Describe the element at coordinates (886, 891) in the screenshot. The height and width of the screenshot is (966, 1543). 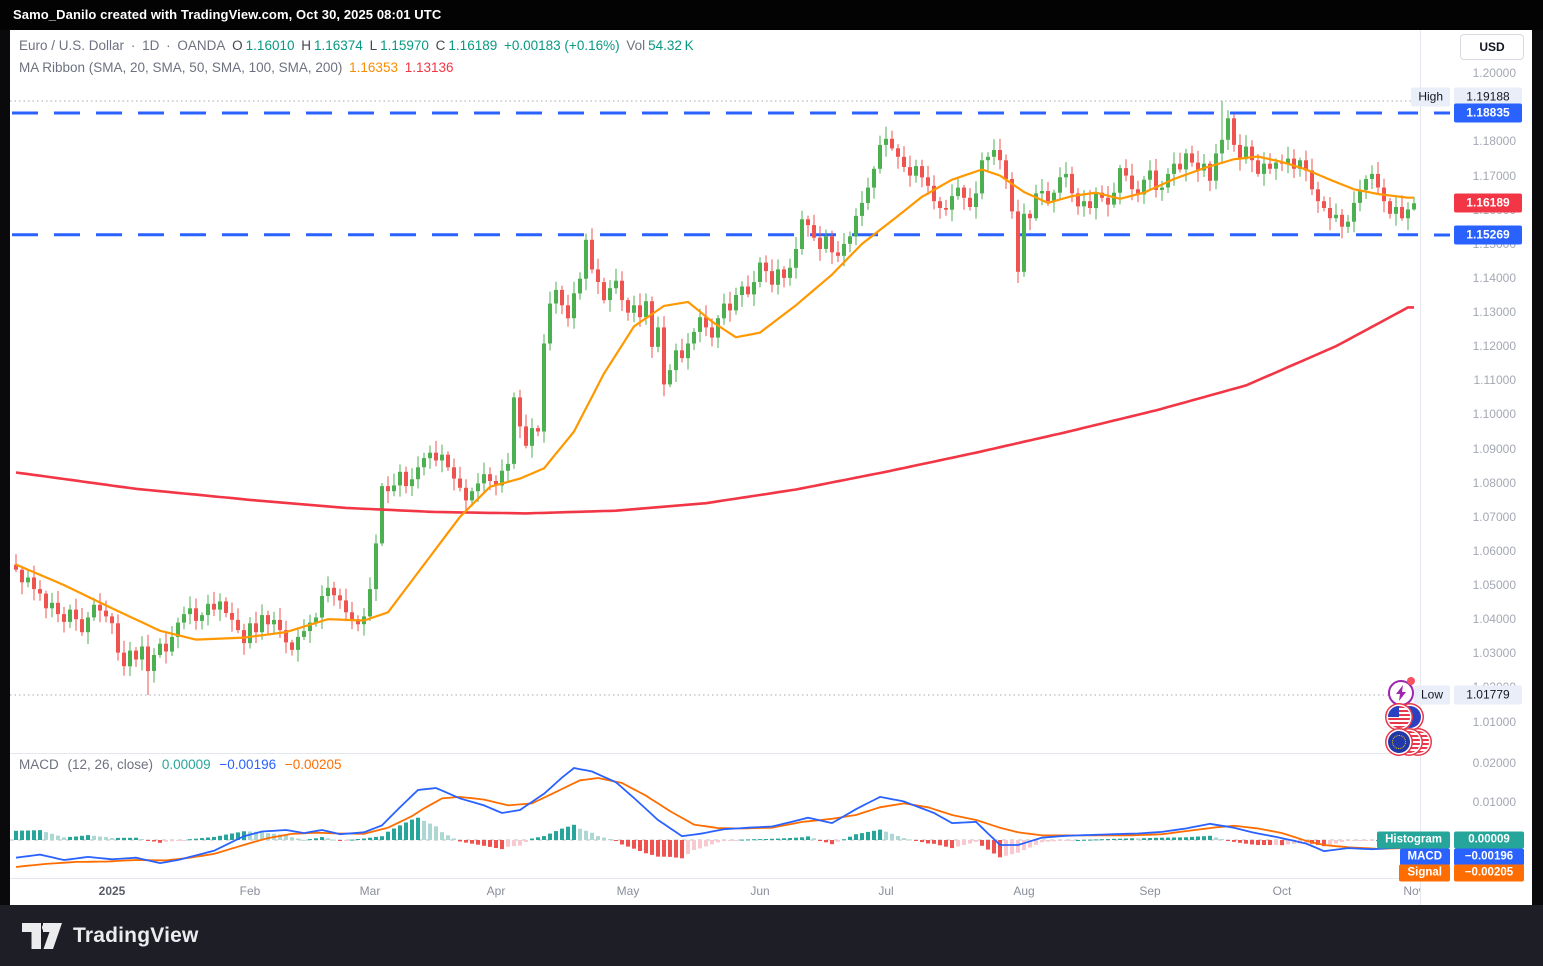
I see `month-label-jul: Jul` at that location.